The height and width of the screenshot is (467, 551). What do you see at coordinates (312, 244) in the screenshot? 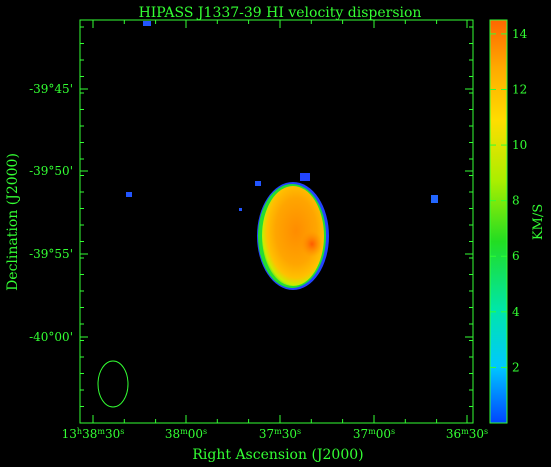
I see `galaxy-core` at bounding box center [312, 244].